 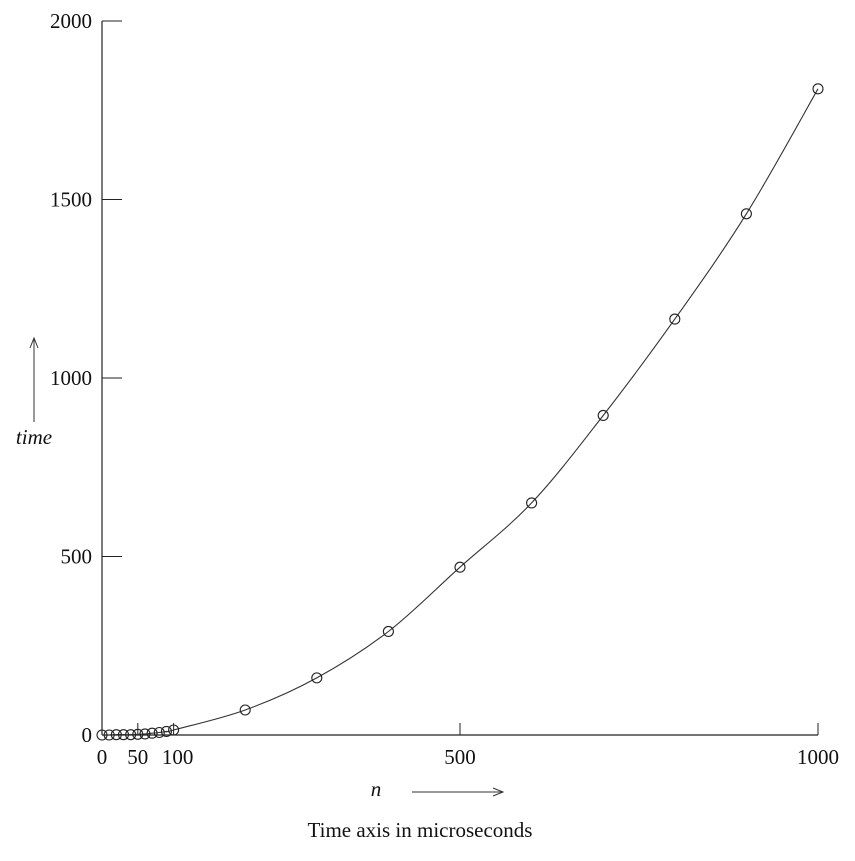 I want to click on x-tick-label-100: 100, so click(x=178, y=757).